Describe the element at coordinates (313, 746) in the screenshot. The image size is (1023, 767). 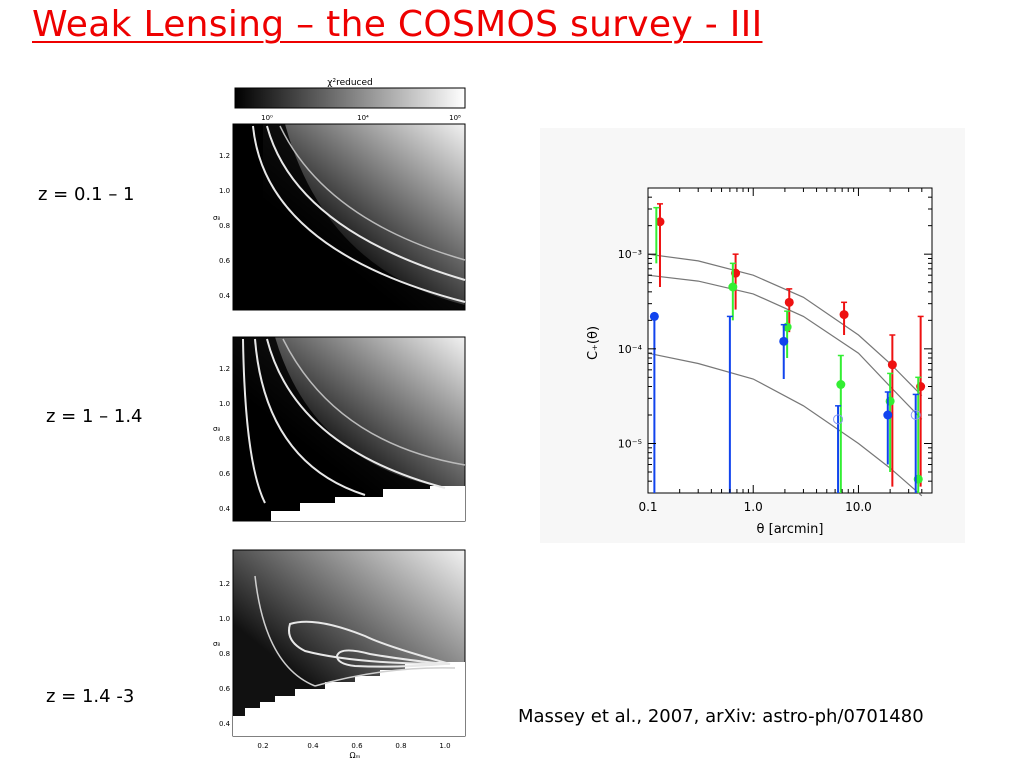
I see `x-tick: 0.4` at that location.